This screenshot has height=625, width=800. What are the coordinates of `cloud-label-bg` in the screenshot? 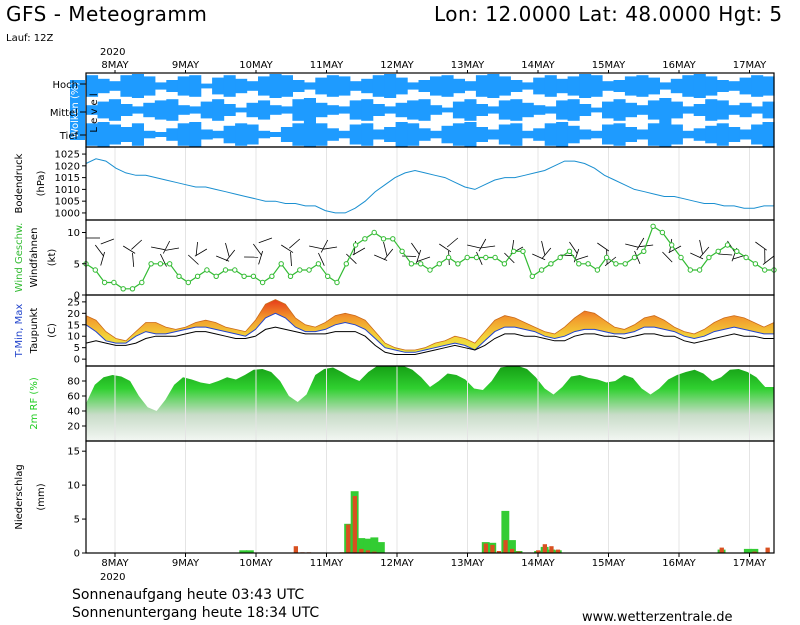 It's located at (77, 110).